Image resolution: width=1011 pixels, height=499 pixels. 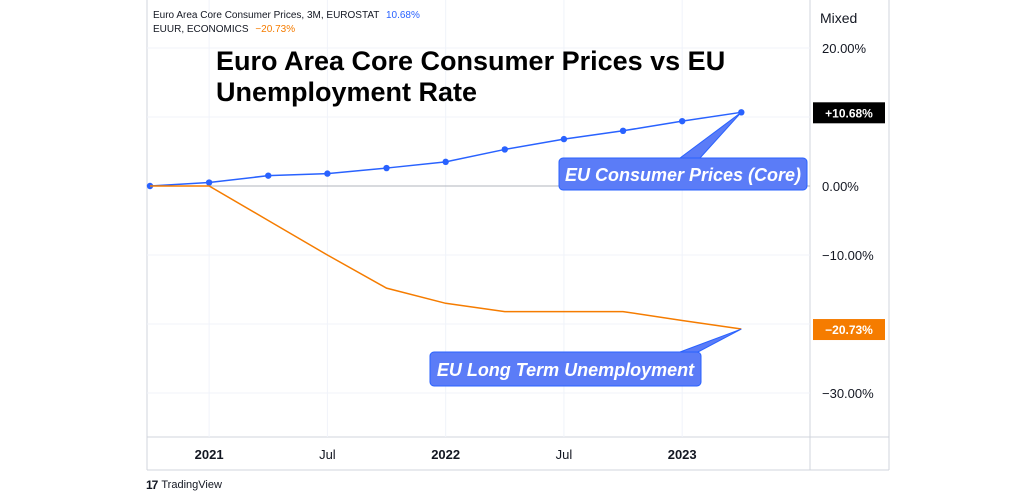 I want to click on last-value-text: +10.68%, so click(x=849, y=113).